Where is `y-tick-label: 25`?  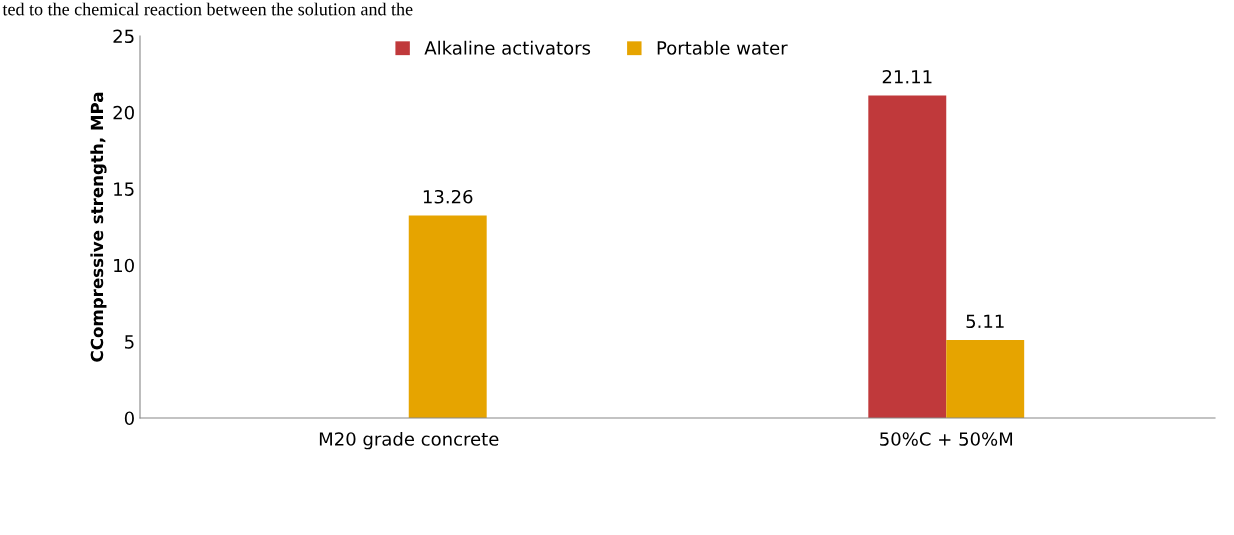 y-tick-label: 25 is located at coordinates (123, 36).